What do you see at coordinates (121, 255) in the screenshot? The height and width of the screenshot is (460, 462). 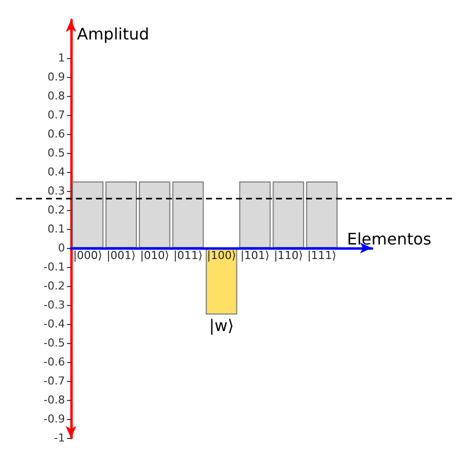 I see `x-tick-label: |001⟩` at bounding box center [121, 255].